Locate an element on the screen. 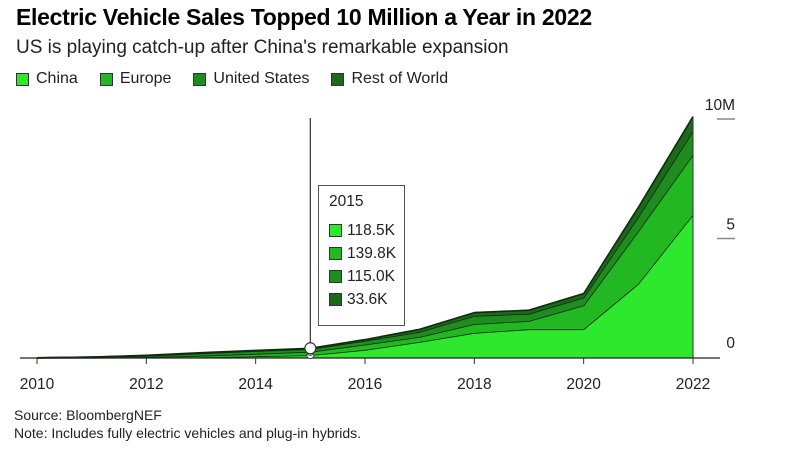  legend-label-europe: Europe is located at coordinates (145, 78).